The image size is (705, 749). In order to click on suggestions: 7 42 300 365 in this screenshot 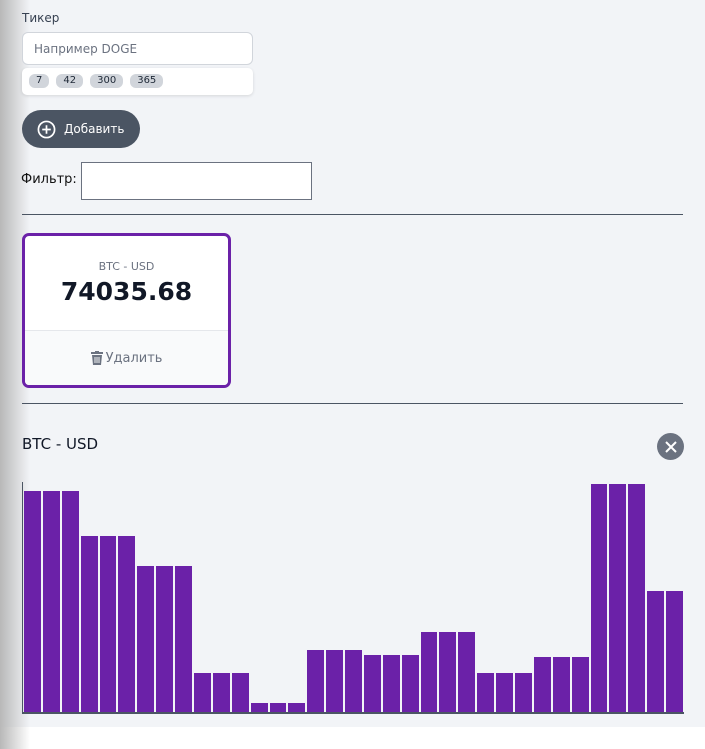, I will do `click(137, 81)`.